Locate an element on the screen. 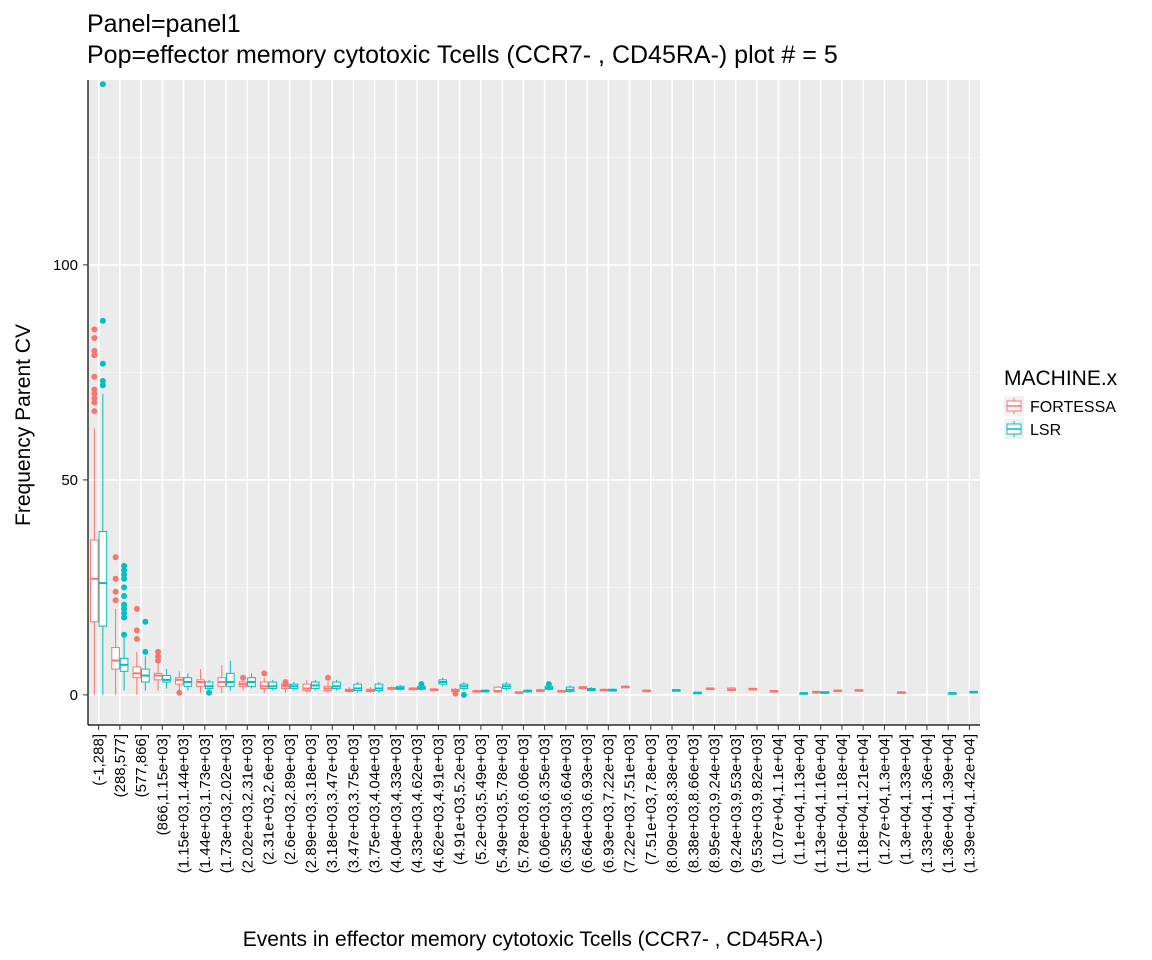 The image size is (1152, 960). x-tick-label: (5.49e+03,5.78e+03] is located at coordinates (502, 803).